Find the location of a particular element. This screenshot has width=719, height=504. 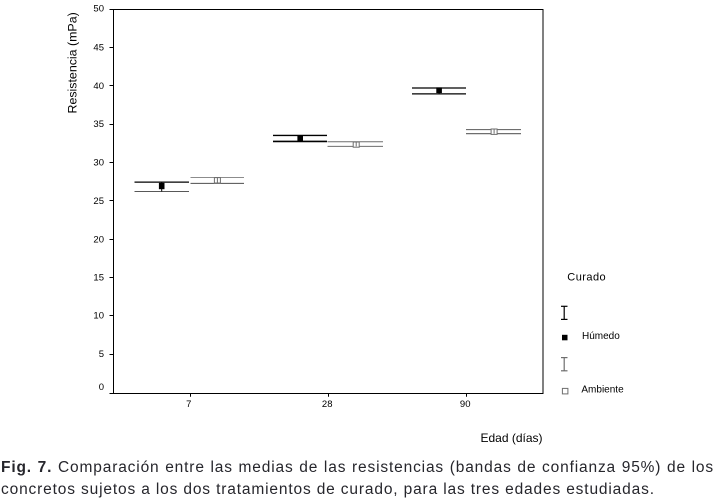

svg-text: Ambiente is located at coordinates (602, 389).